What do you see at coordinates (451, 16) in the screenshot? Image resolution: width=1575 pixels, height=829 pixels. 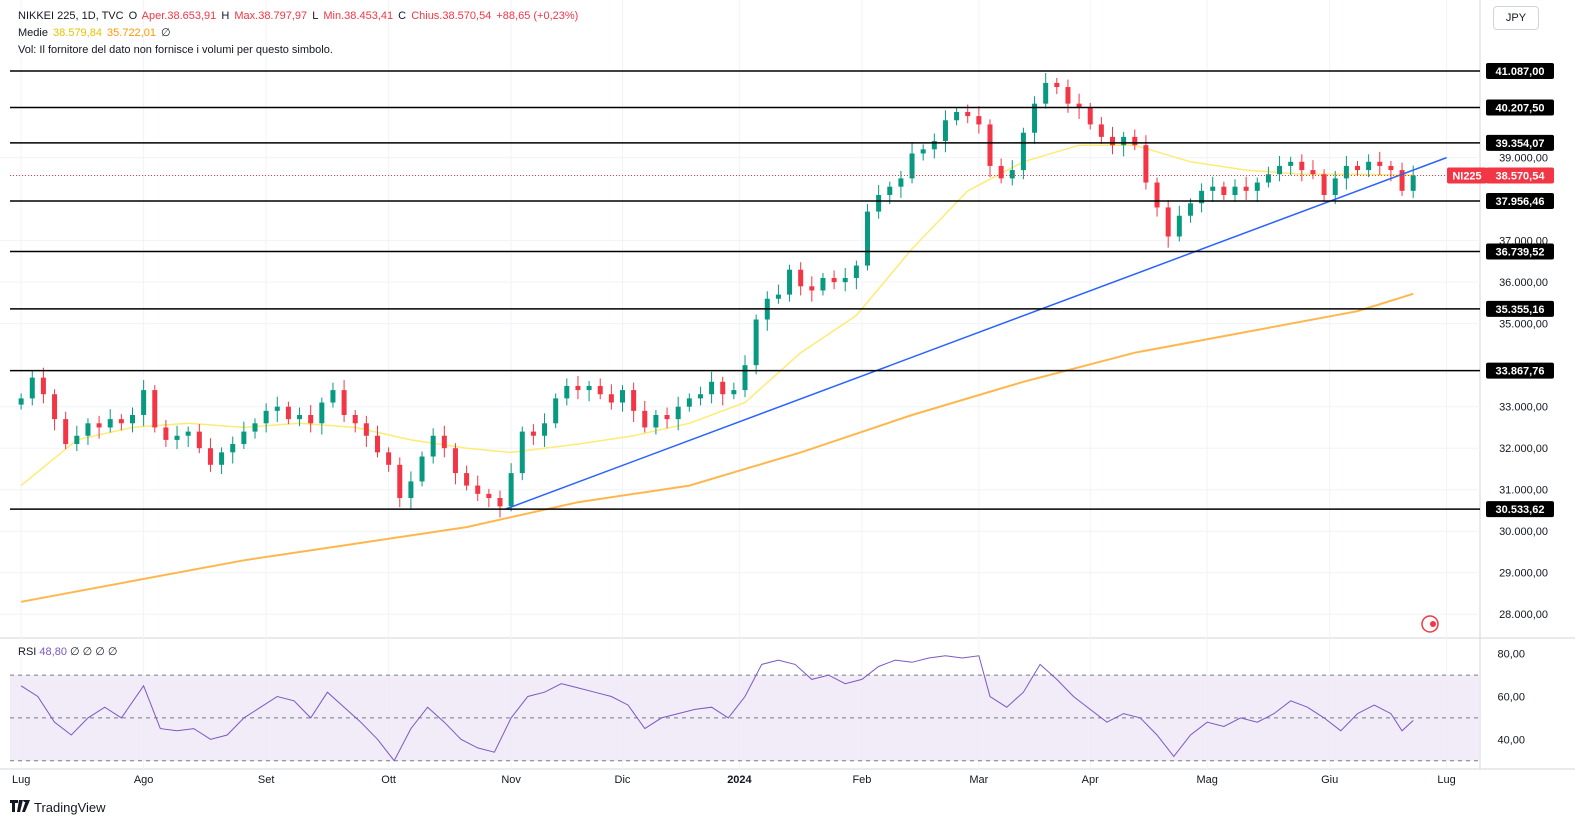 I see `close-value: Chius.38.570,54` at bounding box center [451, 16].